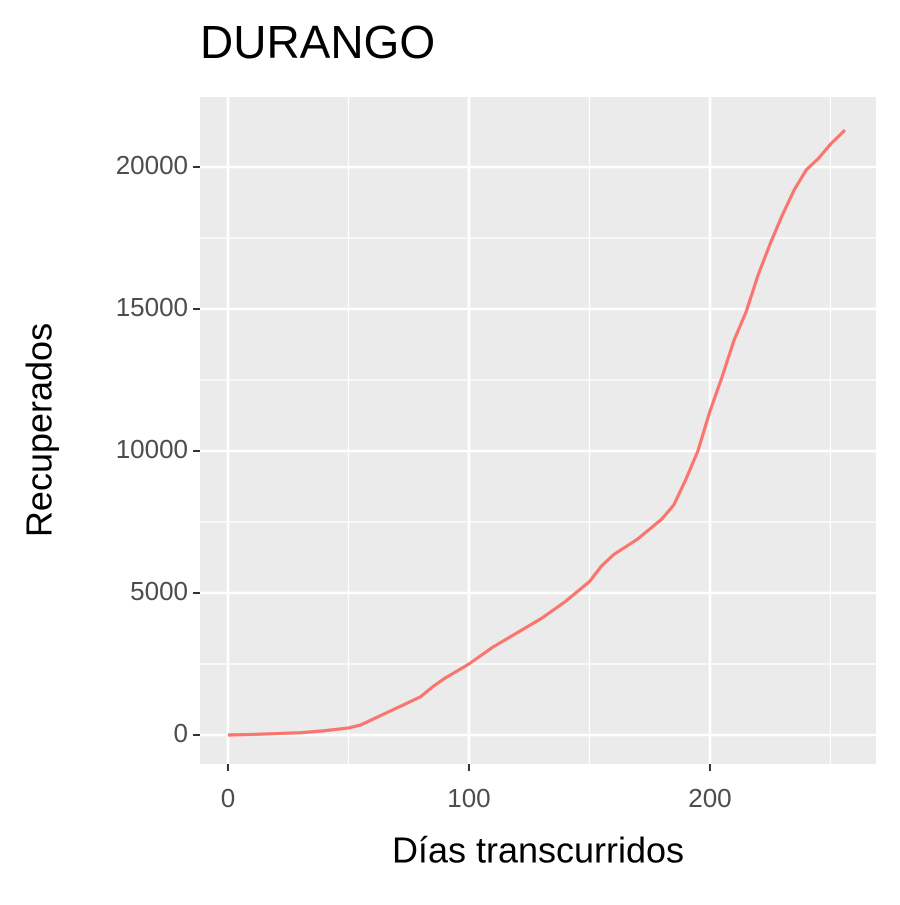  I want to click on y-tick-label: 5000, so click(159, 591).